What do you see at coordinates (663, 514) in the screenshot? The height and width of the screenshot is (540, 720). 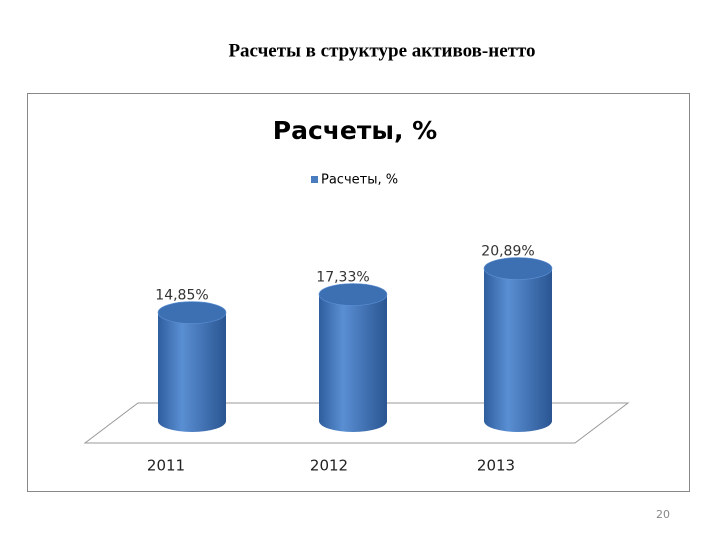 I see `slide-number: 20` at bounding box center [663, 514].